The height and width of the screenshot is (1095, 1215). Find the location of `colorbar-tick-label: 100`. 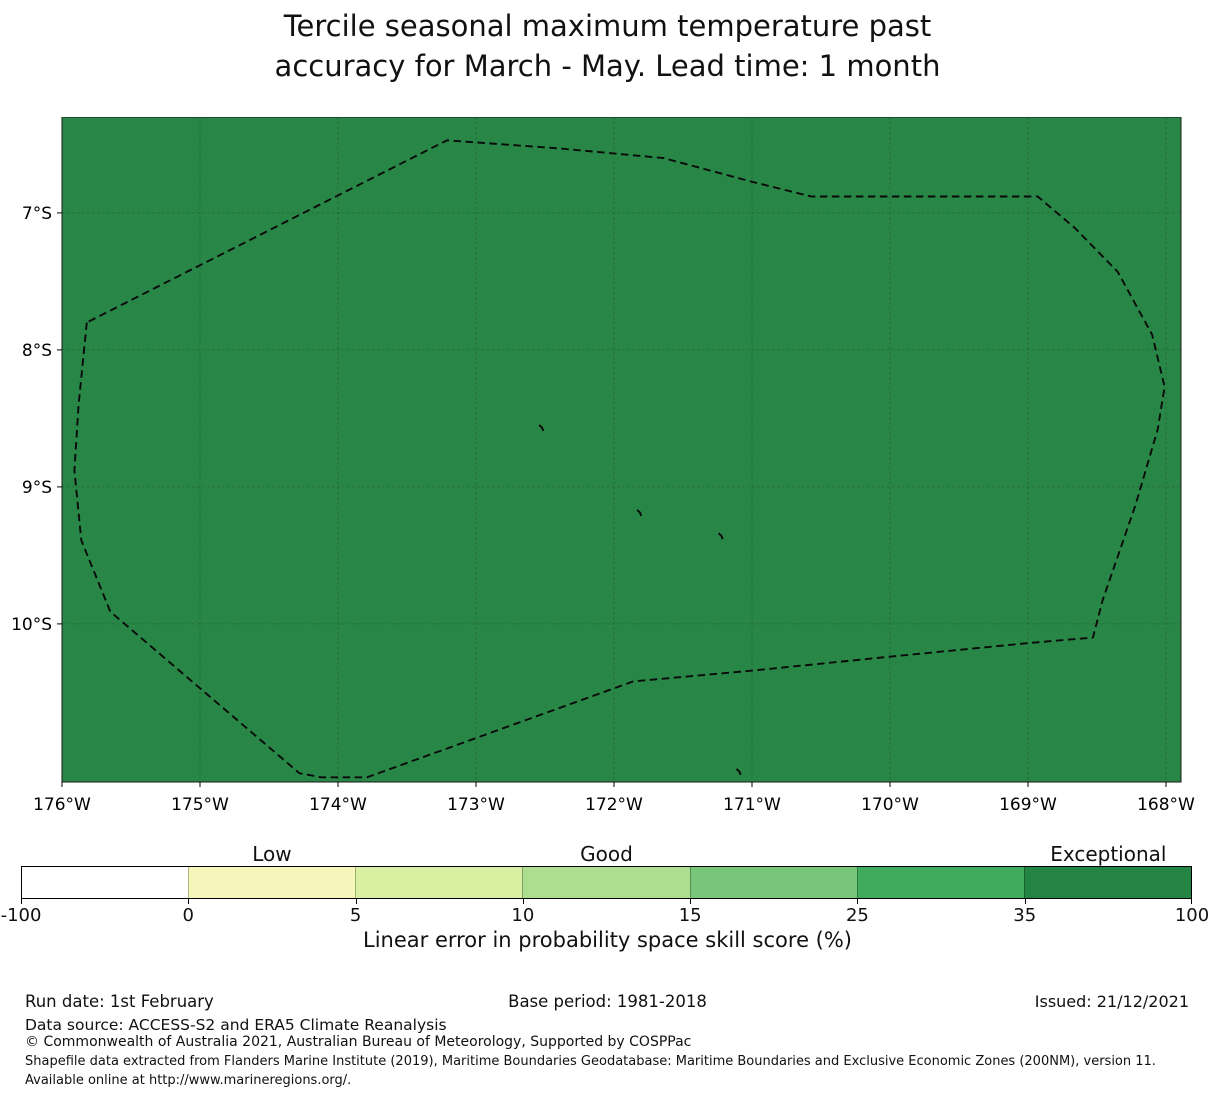

colorbar-tick-label: 100 is located at coordinates (1192, 915).